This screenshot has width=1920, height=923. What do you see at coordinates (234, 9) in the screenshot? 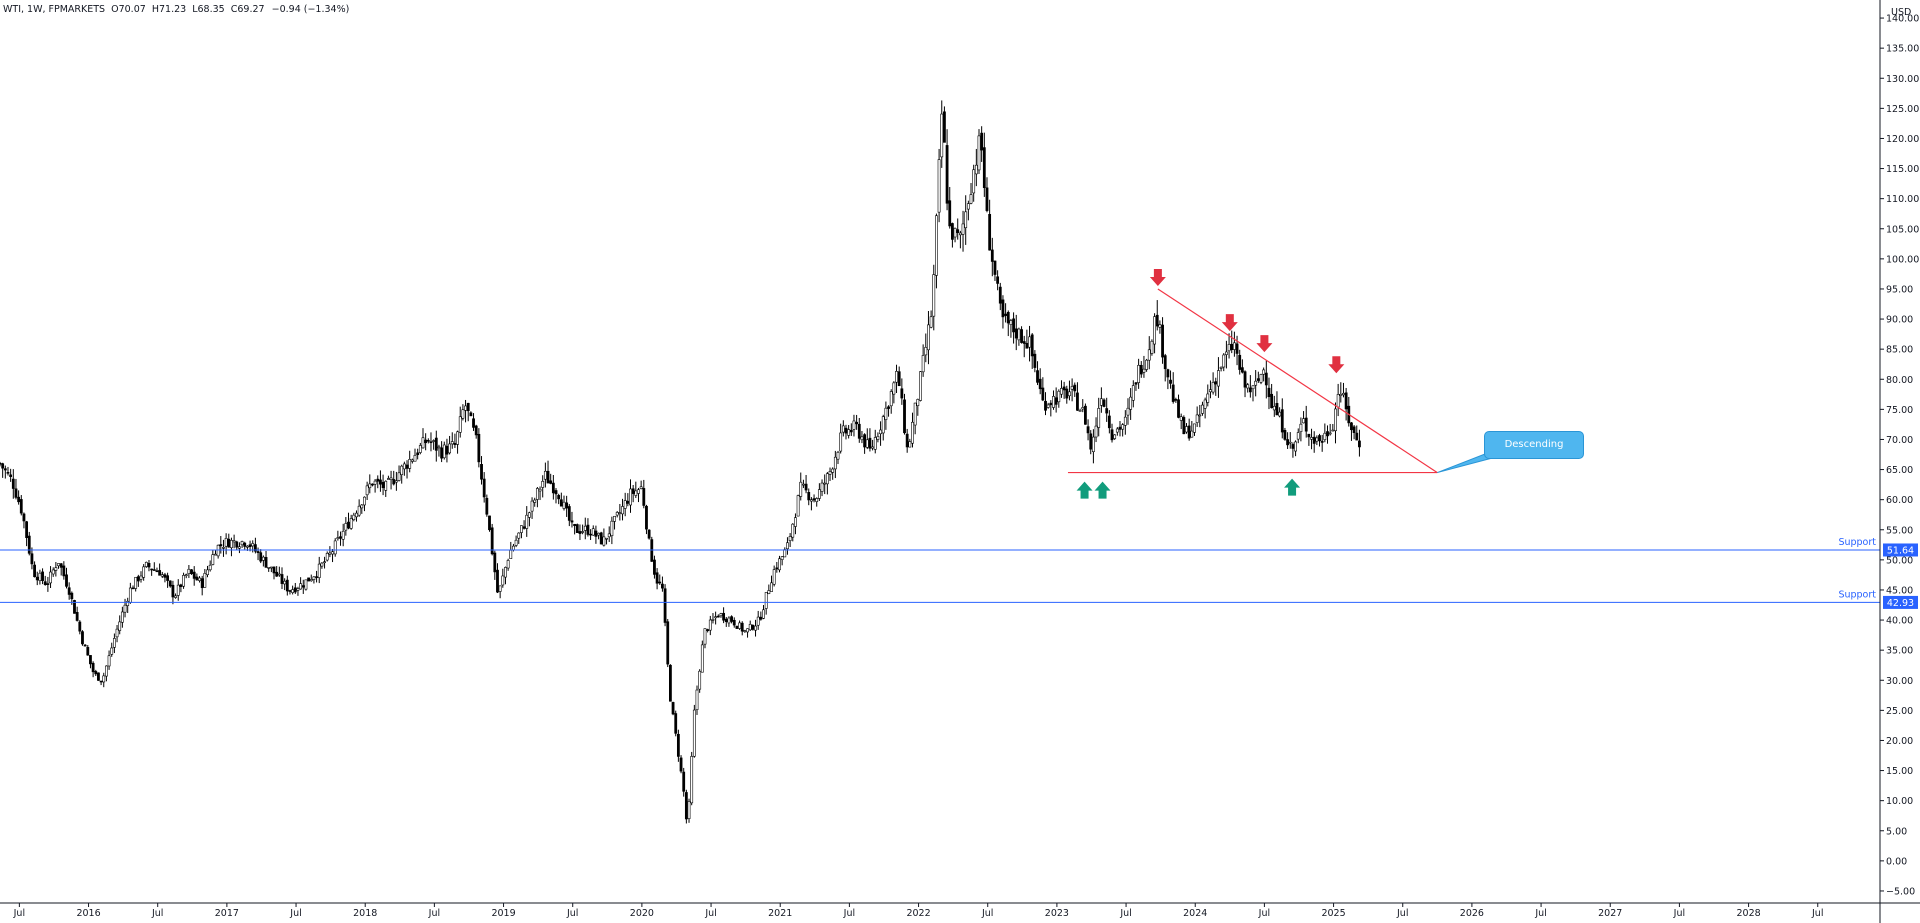
I see `close-label: C` at bounding box center [234, 9].